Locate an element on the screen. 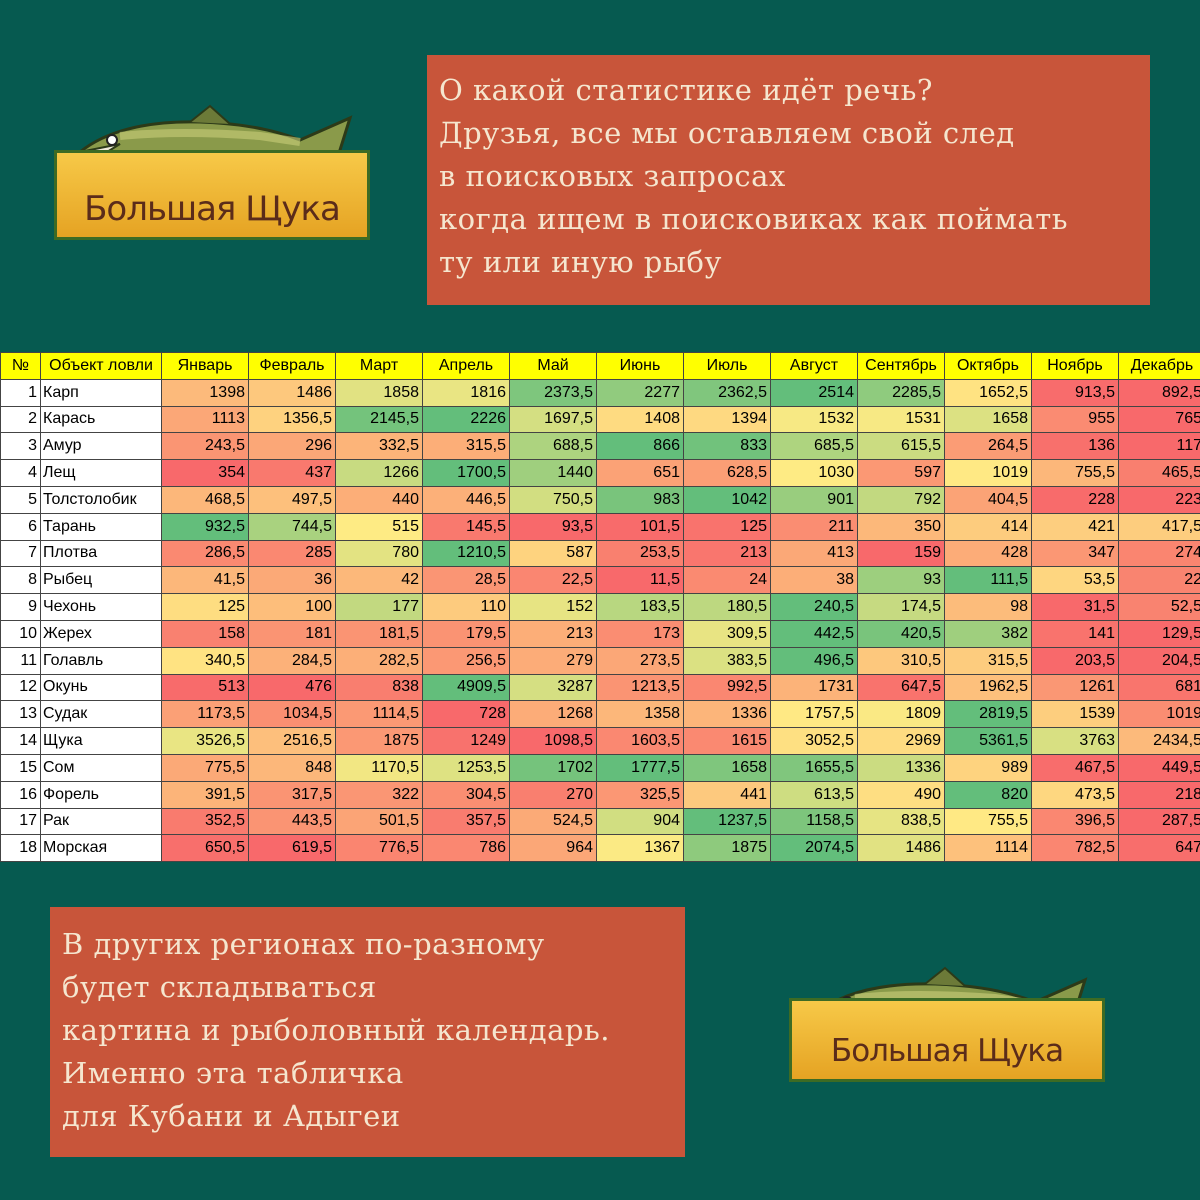 The height and width of the screenshot is (1200, 1200). value-cell: 117 is located at coordinates (1159, 446).